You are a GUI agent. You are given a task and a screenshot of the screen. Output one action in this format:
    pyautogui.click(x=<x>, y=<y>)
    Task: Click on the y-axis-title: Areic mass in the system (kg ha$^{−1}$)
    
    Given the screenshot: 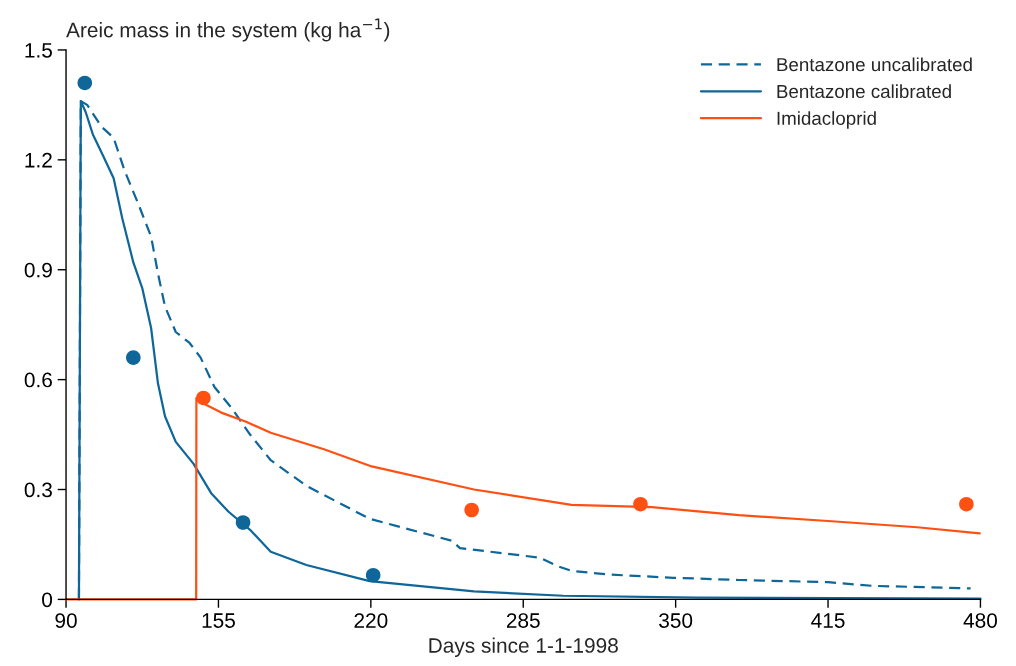 What is the action you would take?
    pyautogui.click(x=228, y=30)
    